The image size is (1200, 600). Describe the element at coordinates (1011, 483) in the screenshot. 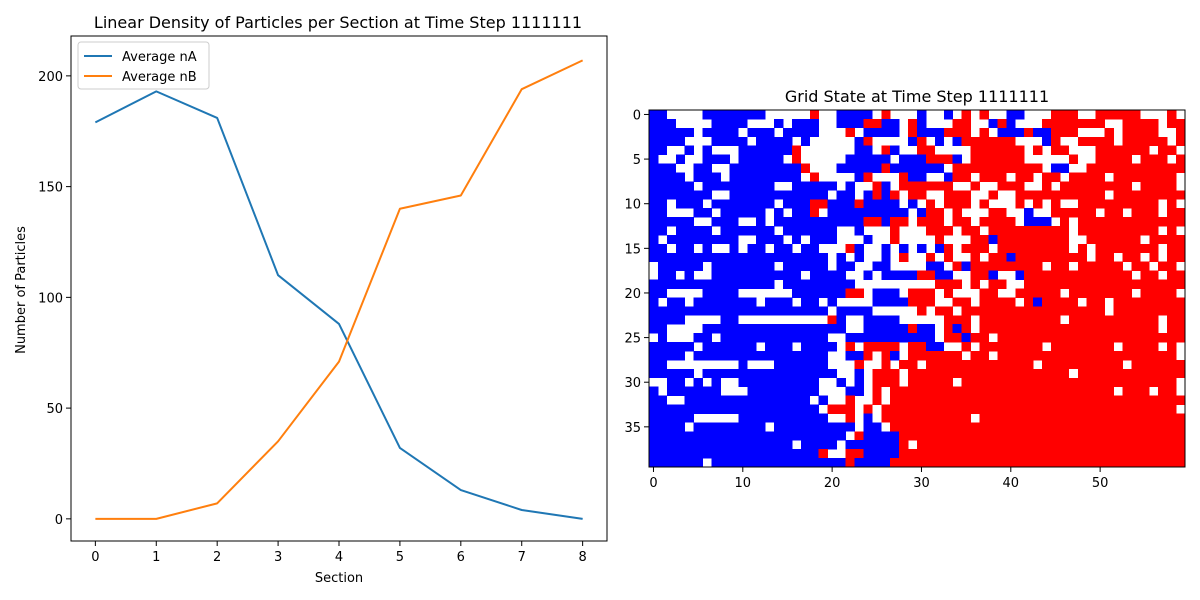

I see `grid-x-tick-label: 40` at that location.